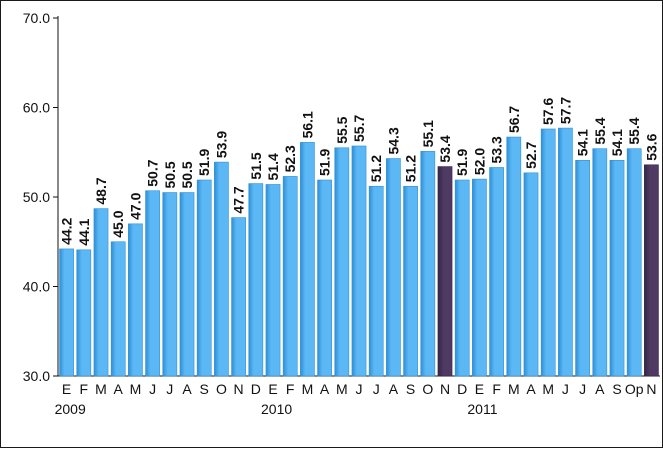 This screenshot has height=452, width=663. Describe the element at coordinates (36, 197) in the screenshot. I see `y-tick-label: 50.0` at that location.